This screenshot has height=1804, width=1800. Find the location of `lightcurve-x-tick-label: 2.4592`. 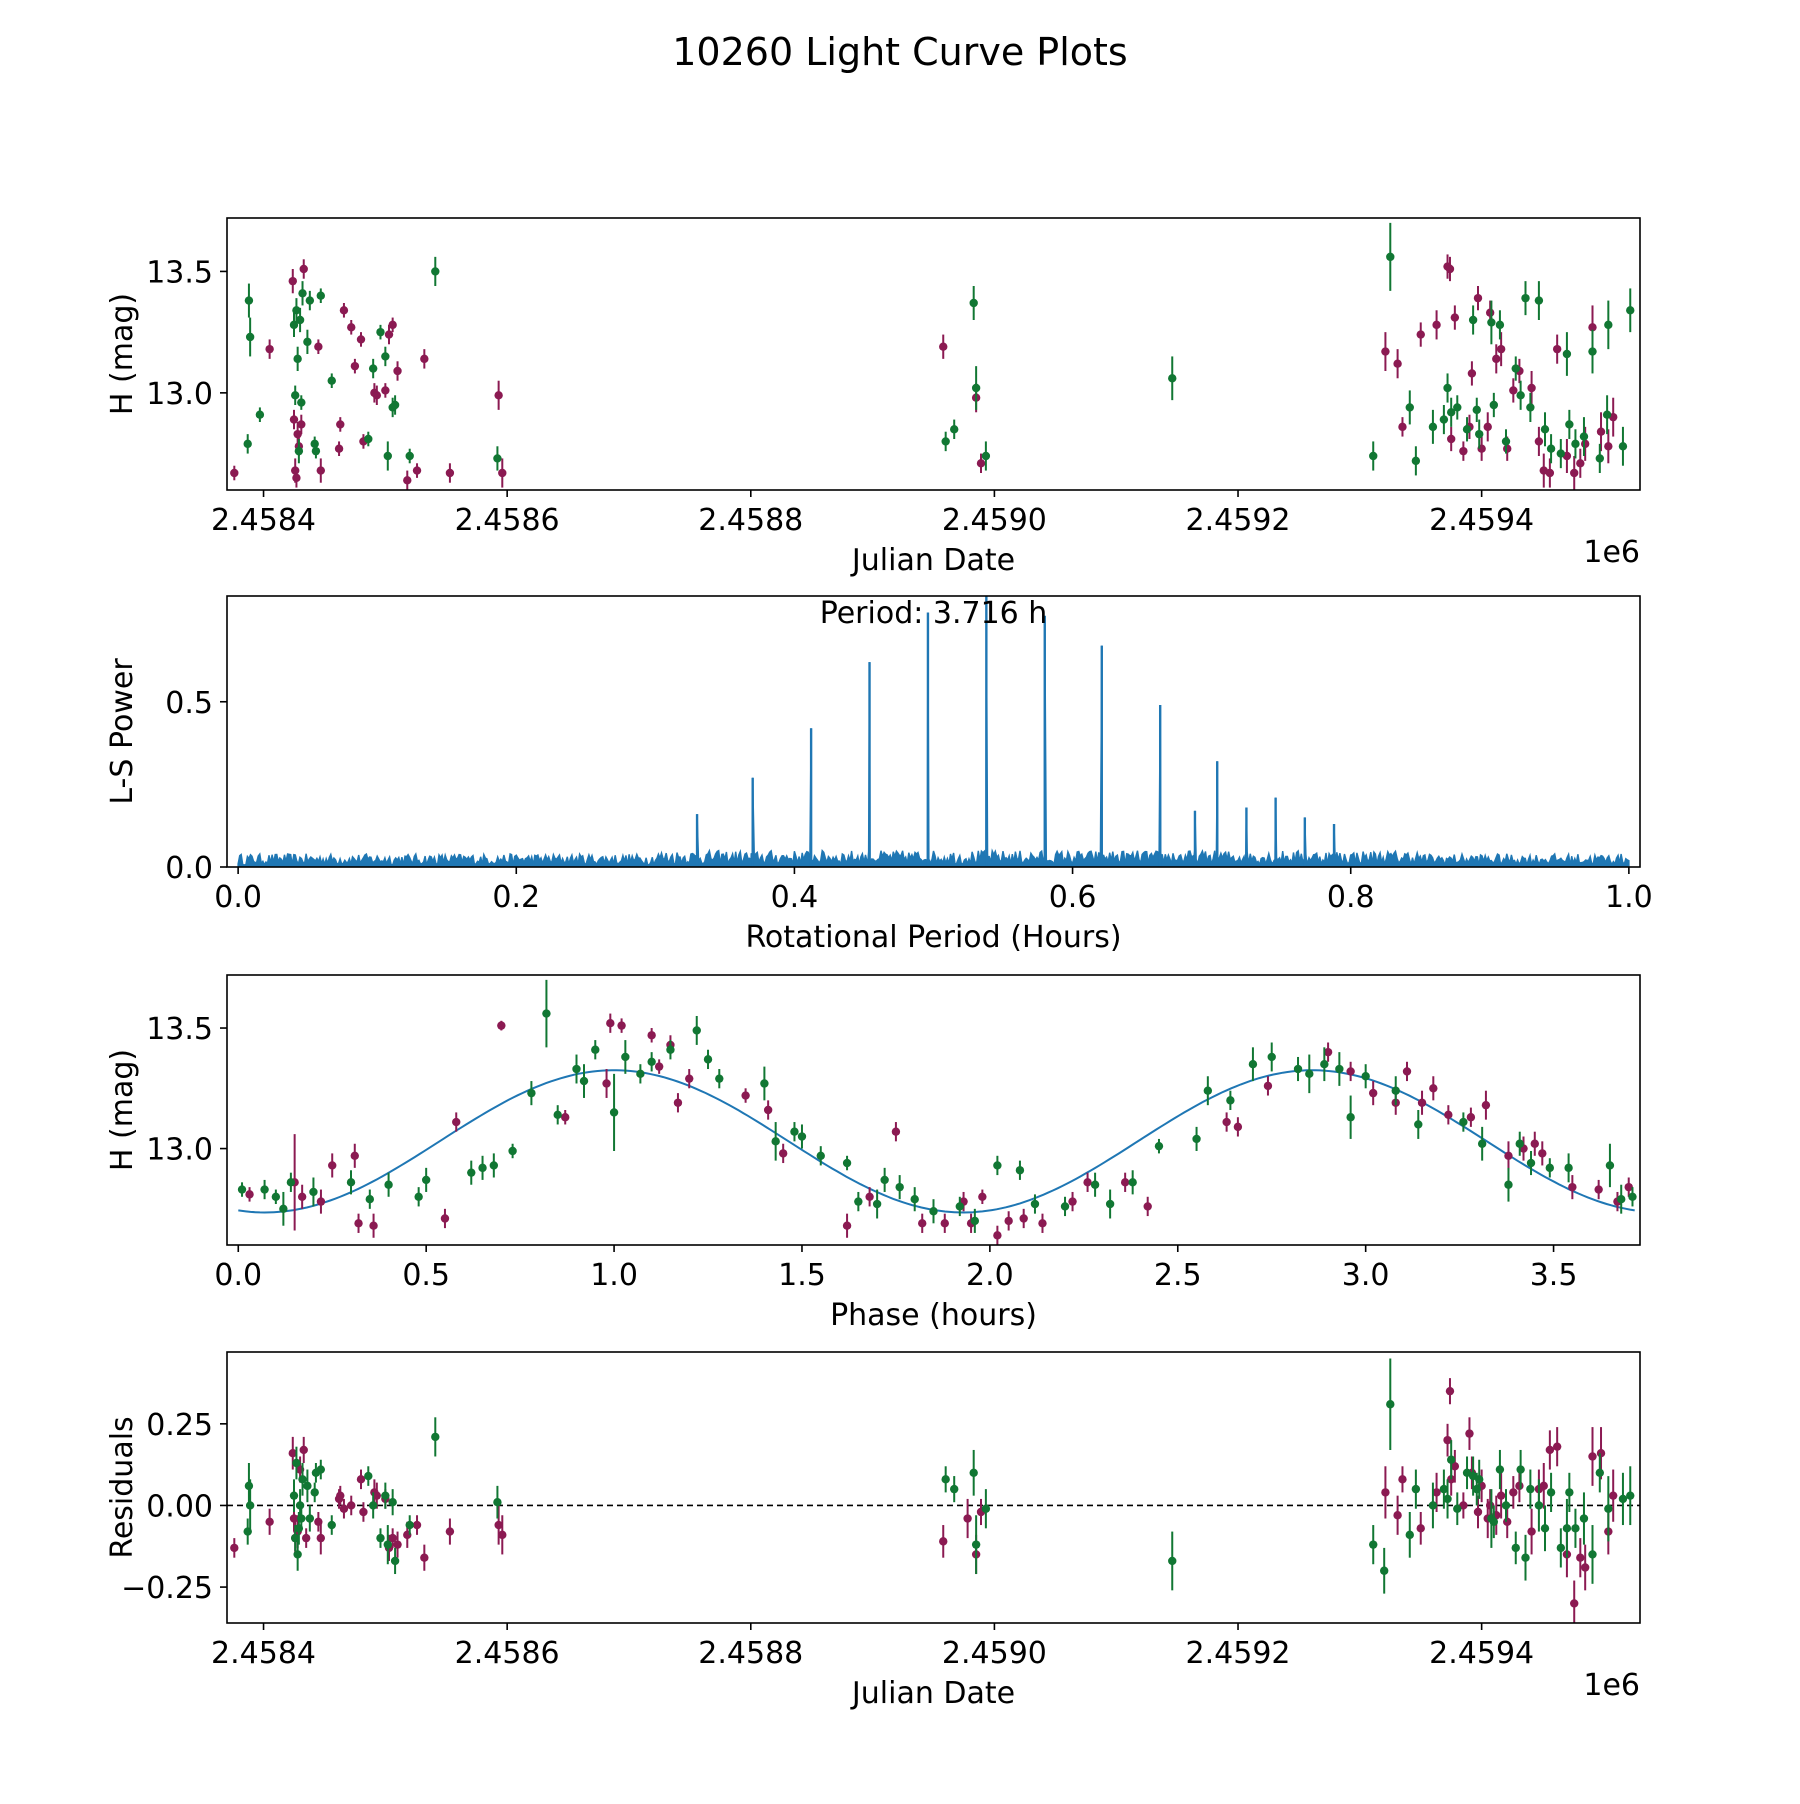

lightcurve-x-tick-label: 2.4592 is located at coordinates (1238, 520).